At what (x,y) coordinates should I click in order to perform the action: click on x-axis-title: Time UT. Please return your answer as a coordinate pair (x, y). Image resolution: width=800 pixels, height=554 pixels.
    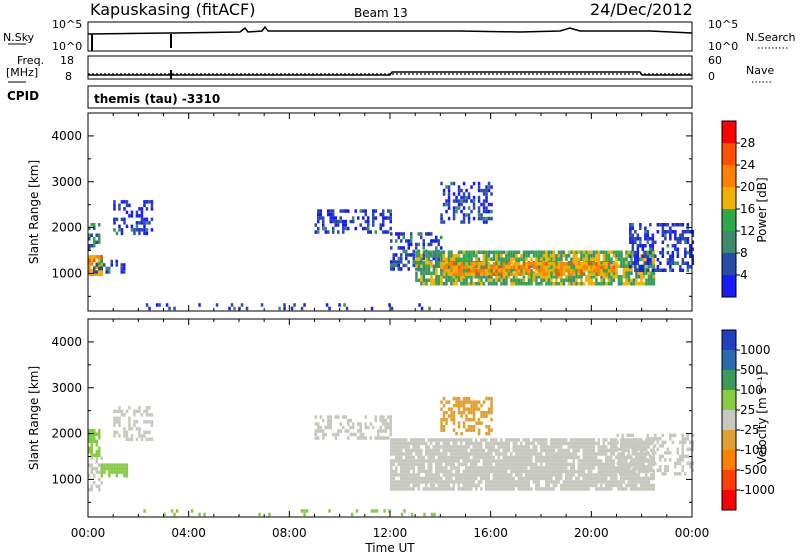
    Looking at the image, I should click on (389, 547).